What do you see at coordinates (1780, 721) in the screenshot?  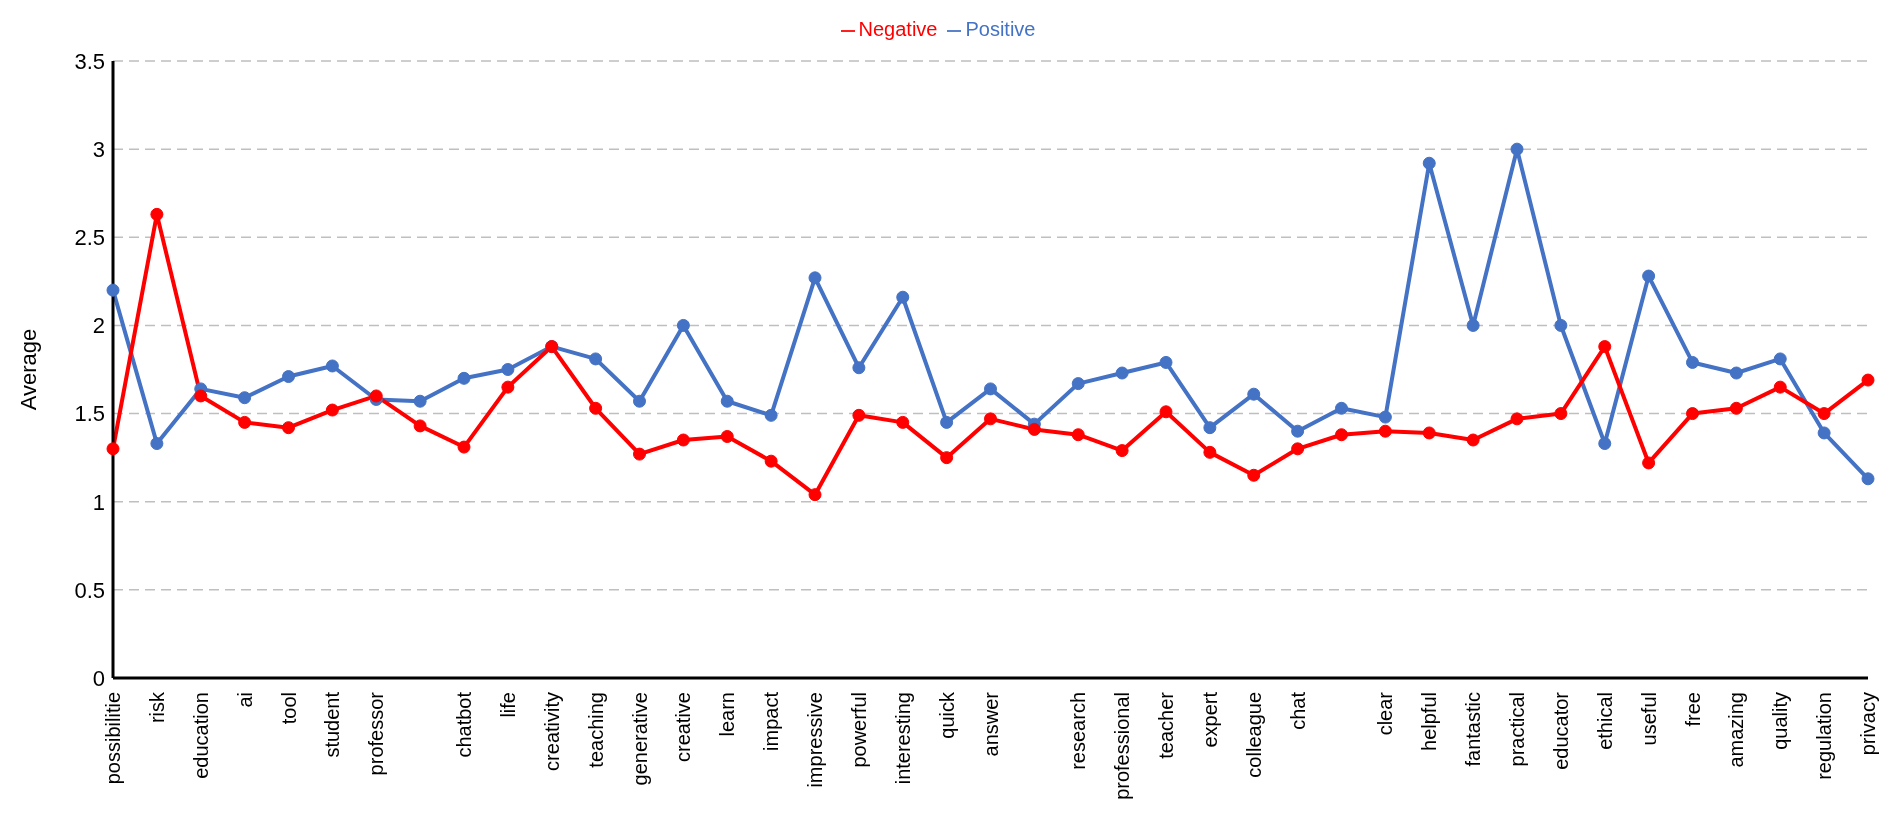 I see `x-tick-label: quality` at bounding box center [1780, 721].